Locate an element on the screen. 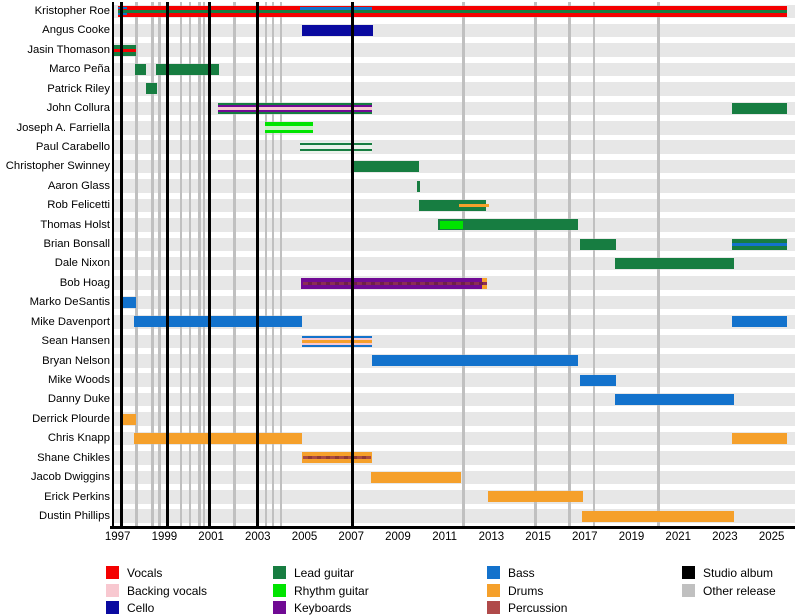 The width and height of the screenshot is (800, 615). member-label: Chris Knapp is located at coordinates (78, 438).